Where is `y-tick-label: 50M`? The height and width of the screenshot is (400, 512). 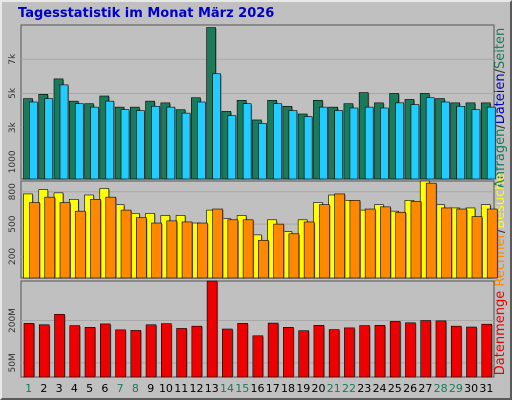
y-tick-label: 50M is located at coordinates (13, 362).